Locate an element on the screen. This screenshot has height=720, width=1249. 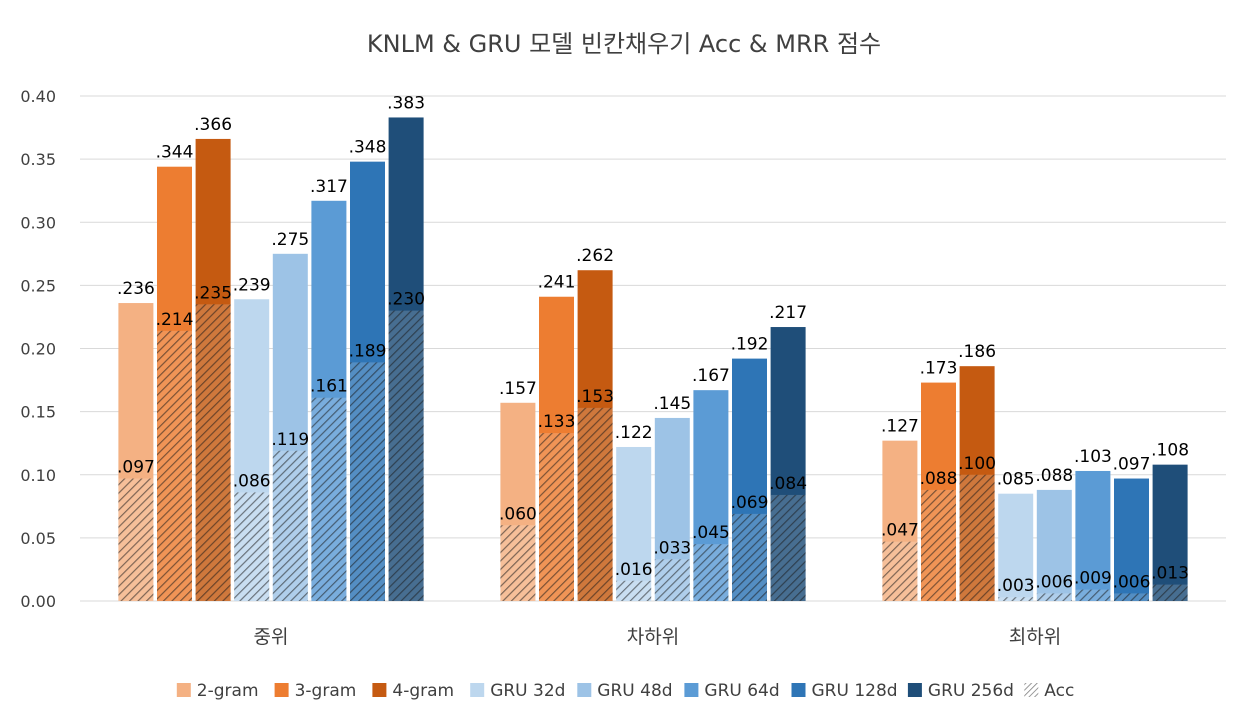
mrr-value-label: .344 is located at coordinates (175, 153).